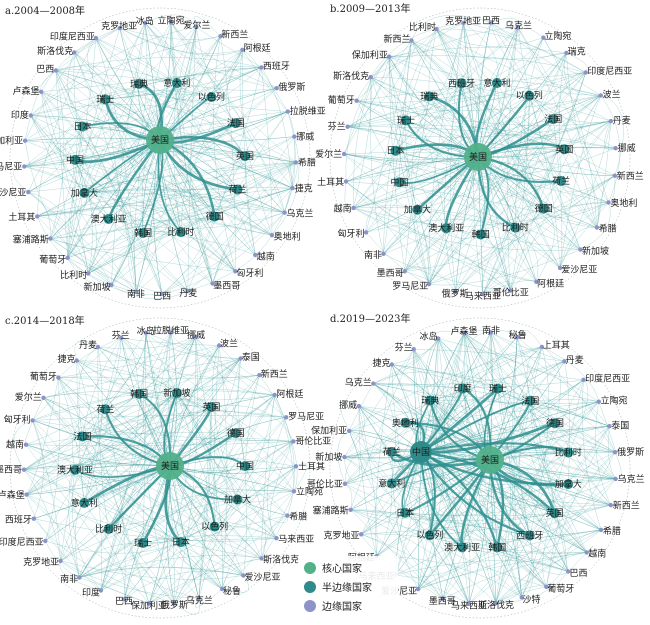  I want to click on node-label: 土耳其, so click(330, 182).